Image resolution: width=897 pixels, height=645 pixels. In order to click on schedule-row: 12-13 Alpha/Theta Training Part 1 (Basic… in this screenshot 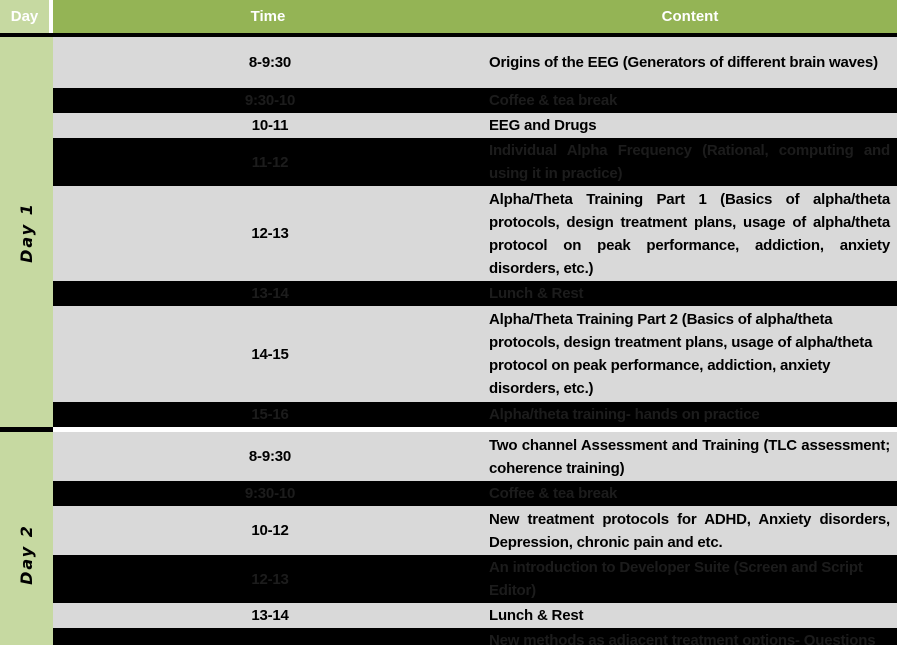, I will do `click(475, 233)`.